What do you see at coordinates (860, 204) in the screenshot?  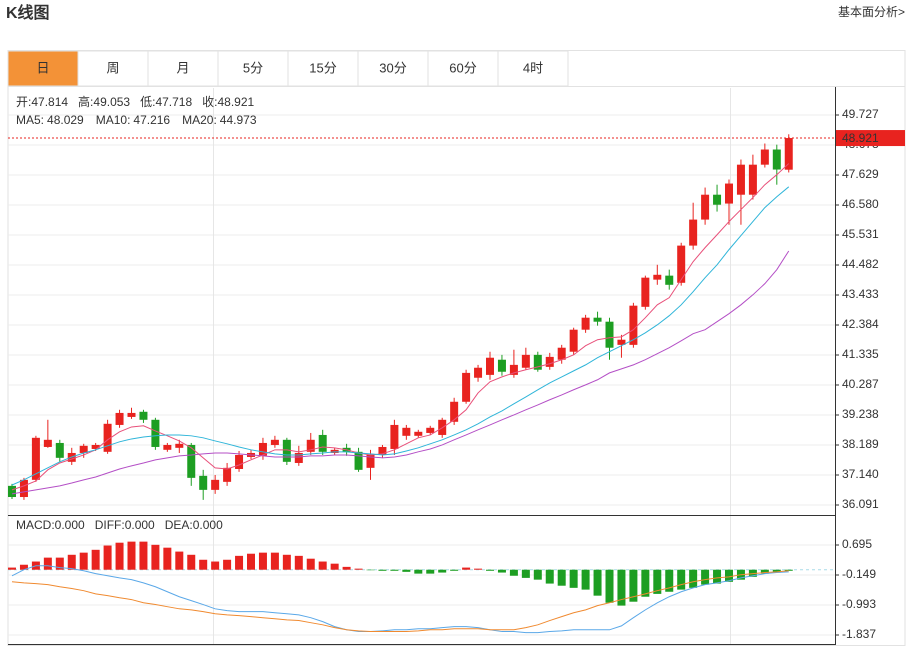 I see `y-tick-label: 46.580` at bounding box center [860, 204].